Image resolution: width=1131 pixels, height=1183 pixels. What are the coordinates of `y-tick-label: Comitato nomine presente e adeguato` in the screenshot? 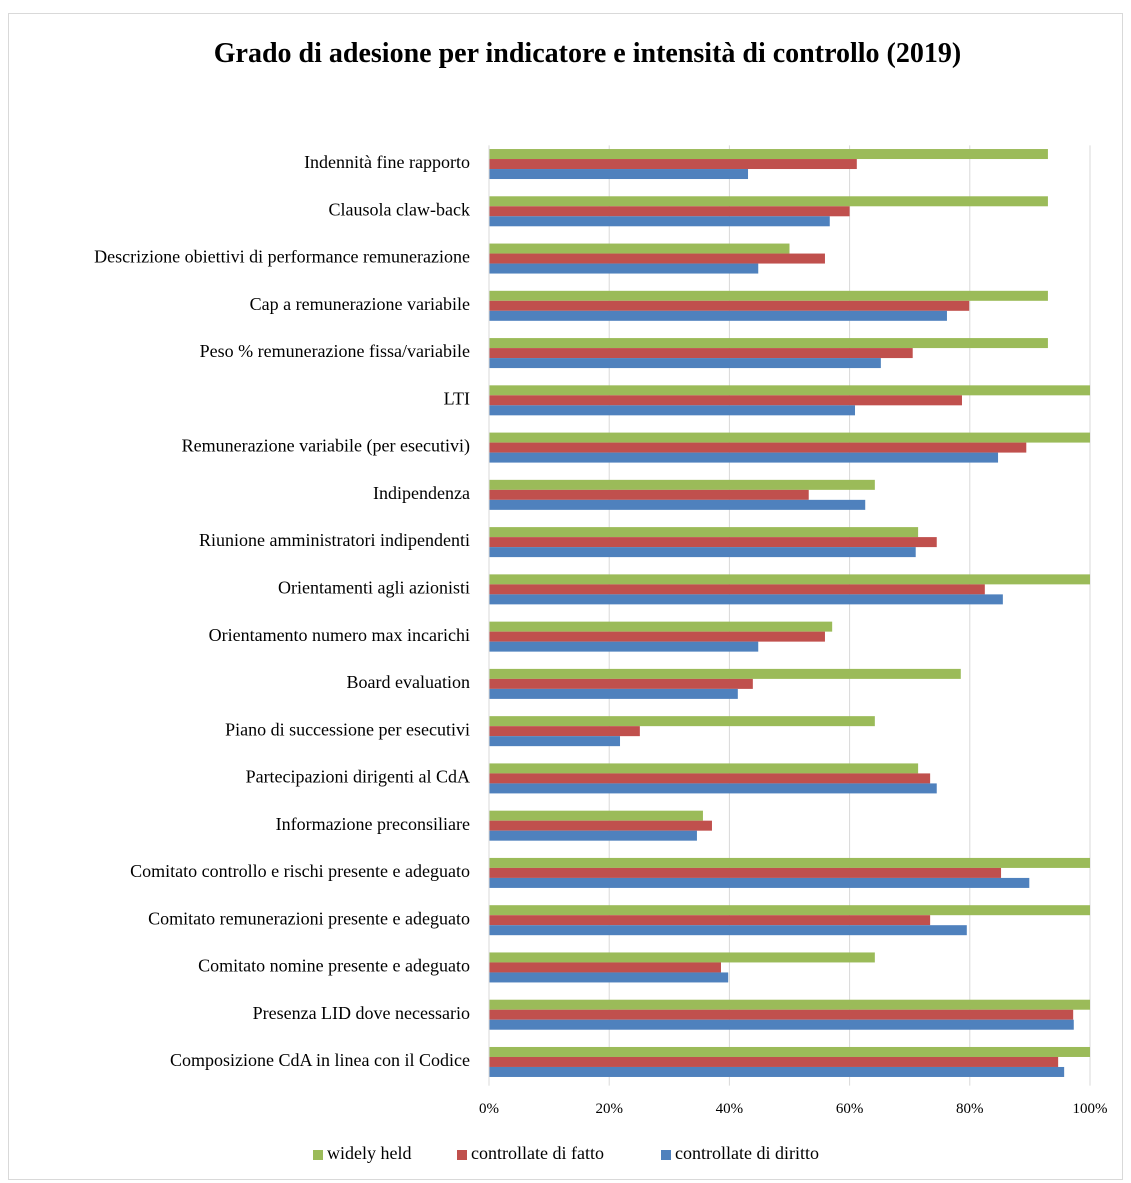 It's located at (334, 966).